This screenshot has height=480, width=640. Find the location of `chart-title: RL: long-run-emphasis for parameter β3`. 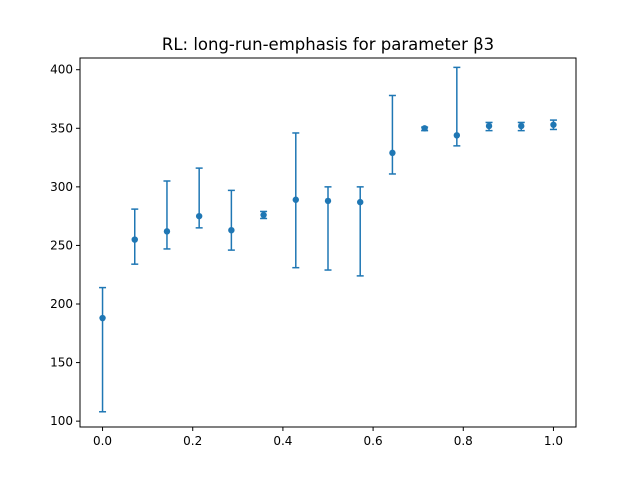

chart-title: RL: long-run-emphasis for parameter β3 is located at coordinates (328, 44).